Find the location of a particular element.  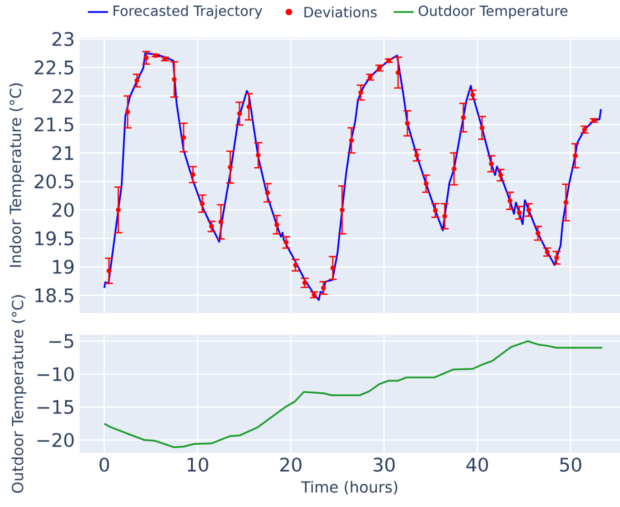

y-tick-label: −15 is located at coordinates (55, 407).